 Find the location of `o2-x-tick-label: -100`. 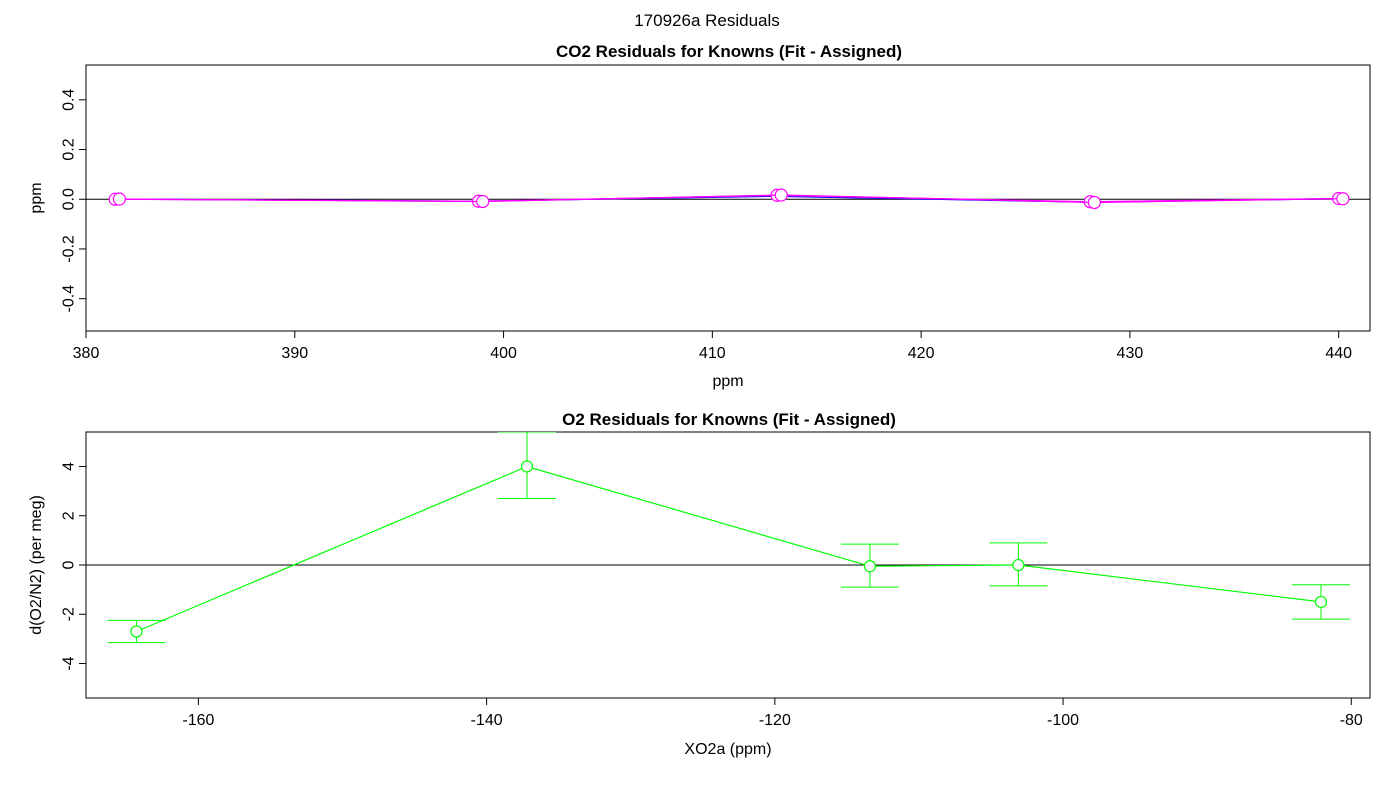

o2-x-tick-label: -100 is located at coordinates (1063, 720).